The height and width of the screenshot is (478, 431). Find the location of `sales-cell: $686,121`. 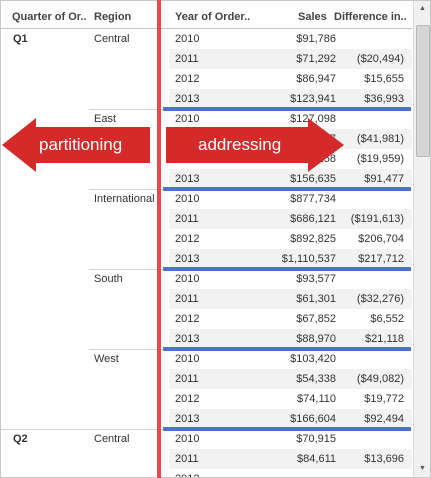

sales-cell: $686,121 is located at coordinates (313, 219).